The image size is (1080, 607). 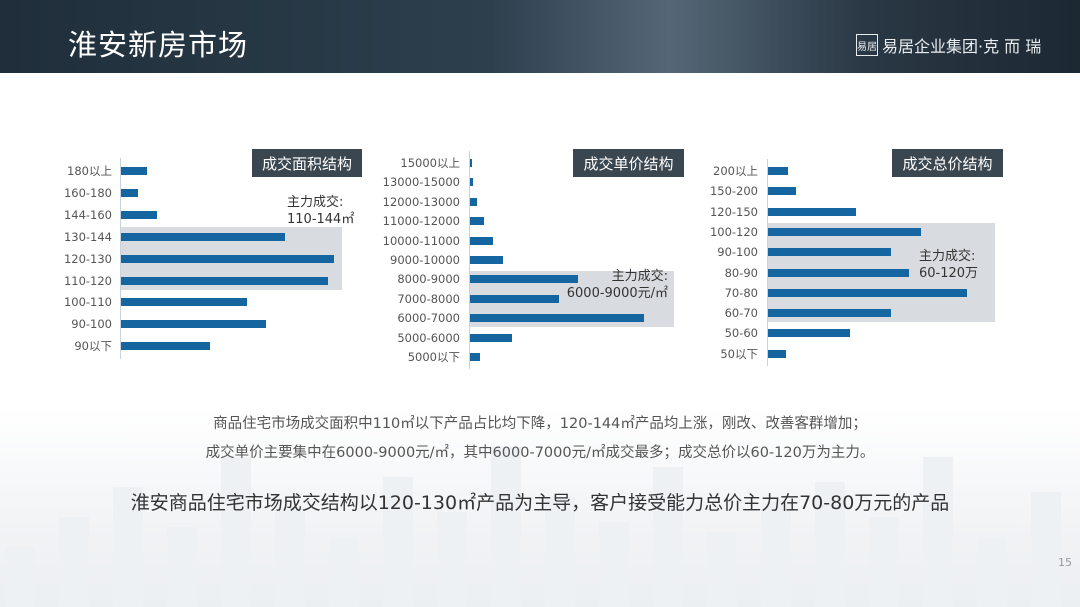 What do you see at coordinates (617, 285) in the screenshot?
I see `main-range-annotation: 主力成交: 6000-9000元/㎡` at bounding box center [617, 285].